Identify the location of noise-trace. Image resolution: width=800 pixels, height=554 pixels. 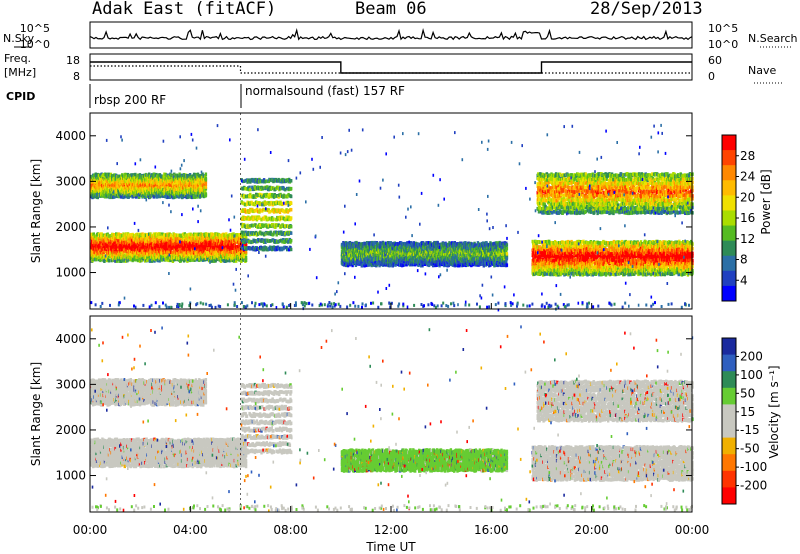
(391, 34).